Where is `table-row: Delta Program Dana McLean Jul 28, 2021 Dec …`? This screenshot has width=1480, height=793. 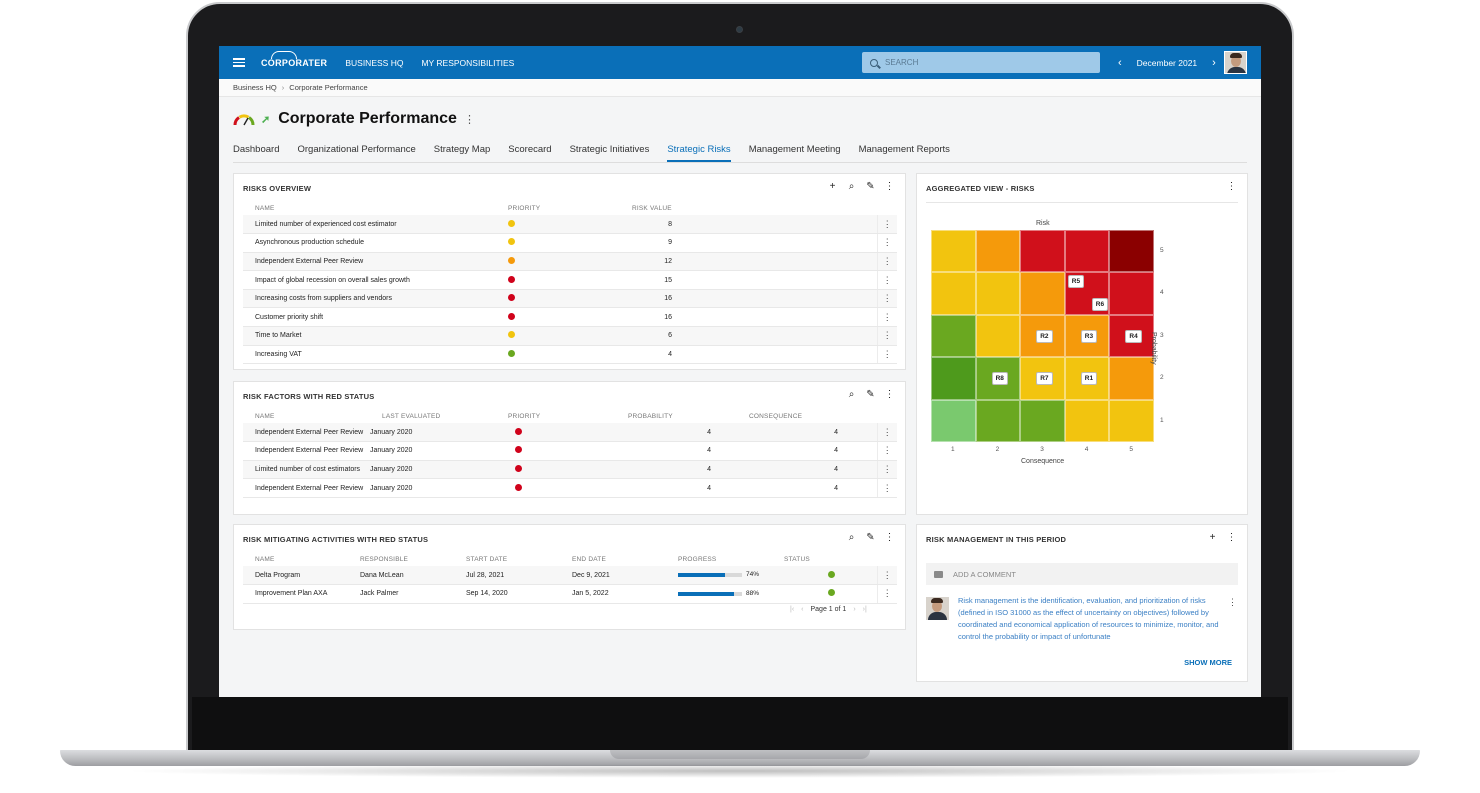
table-row: Delta Program Dana McLean Jul 28, 2021 Dec … is located at coordinates (570, 576).